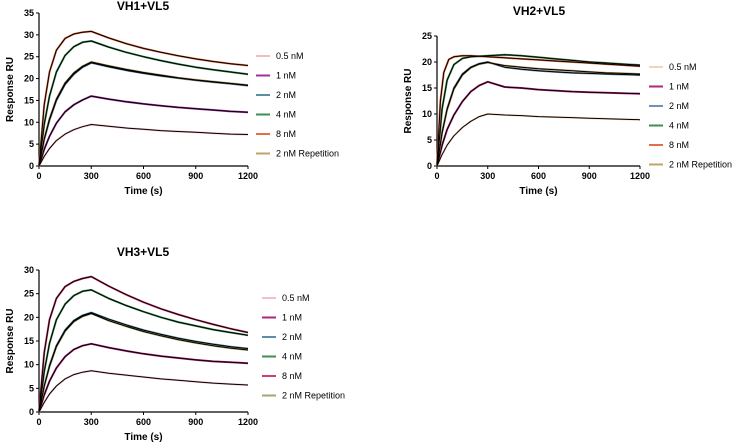 This screenshot has height=446, width=753. Describe the element at coordinates (143, 252) in the screenshot. I see `chart-title: VH3+VL5` at that location.